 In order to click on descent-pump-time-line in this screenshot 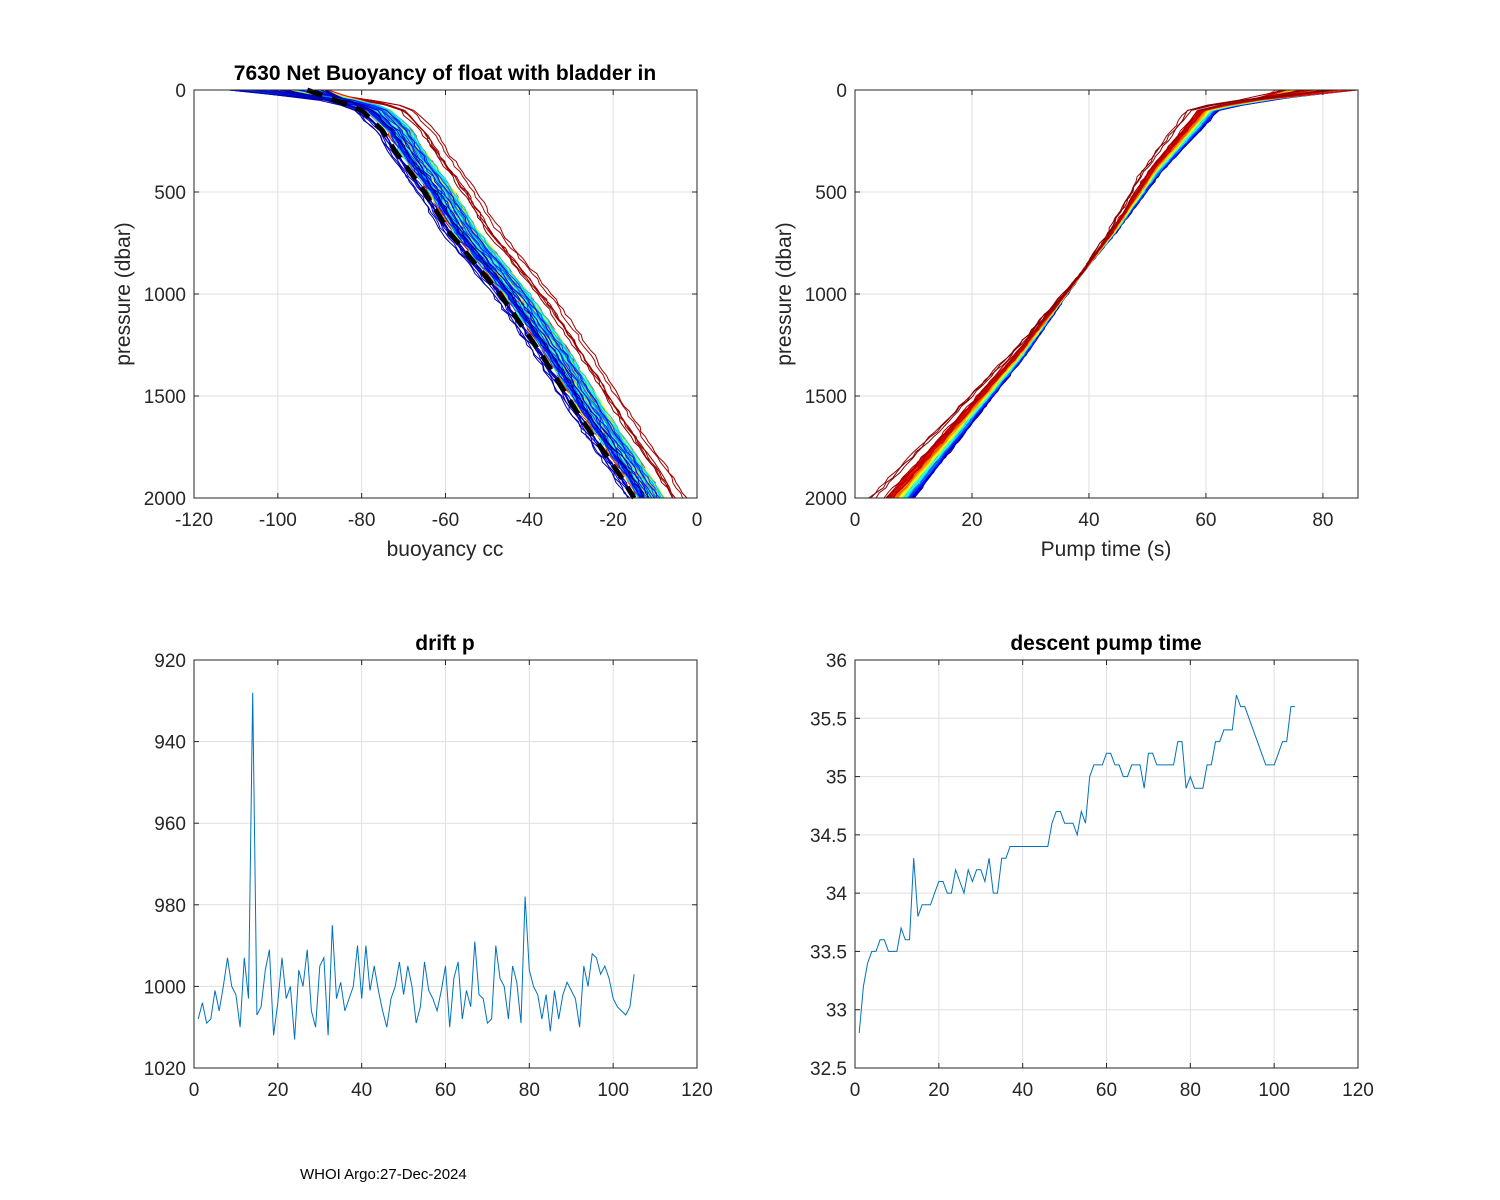, I will do `click(1077, 864)`.